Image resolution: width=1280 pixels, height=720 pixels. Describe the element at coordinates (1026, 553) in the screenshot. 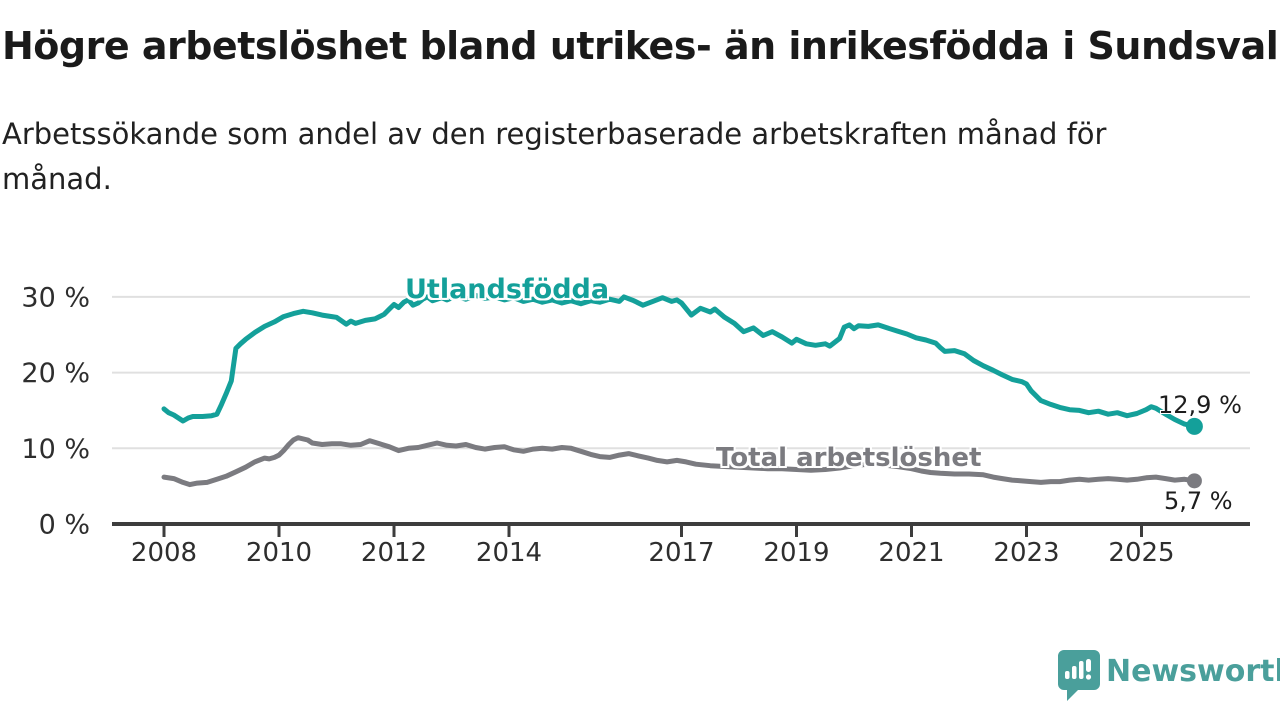

I see `x-tick-label-2023: 2023` at that location.